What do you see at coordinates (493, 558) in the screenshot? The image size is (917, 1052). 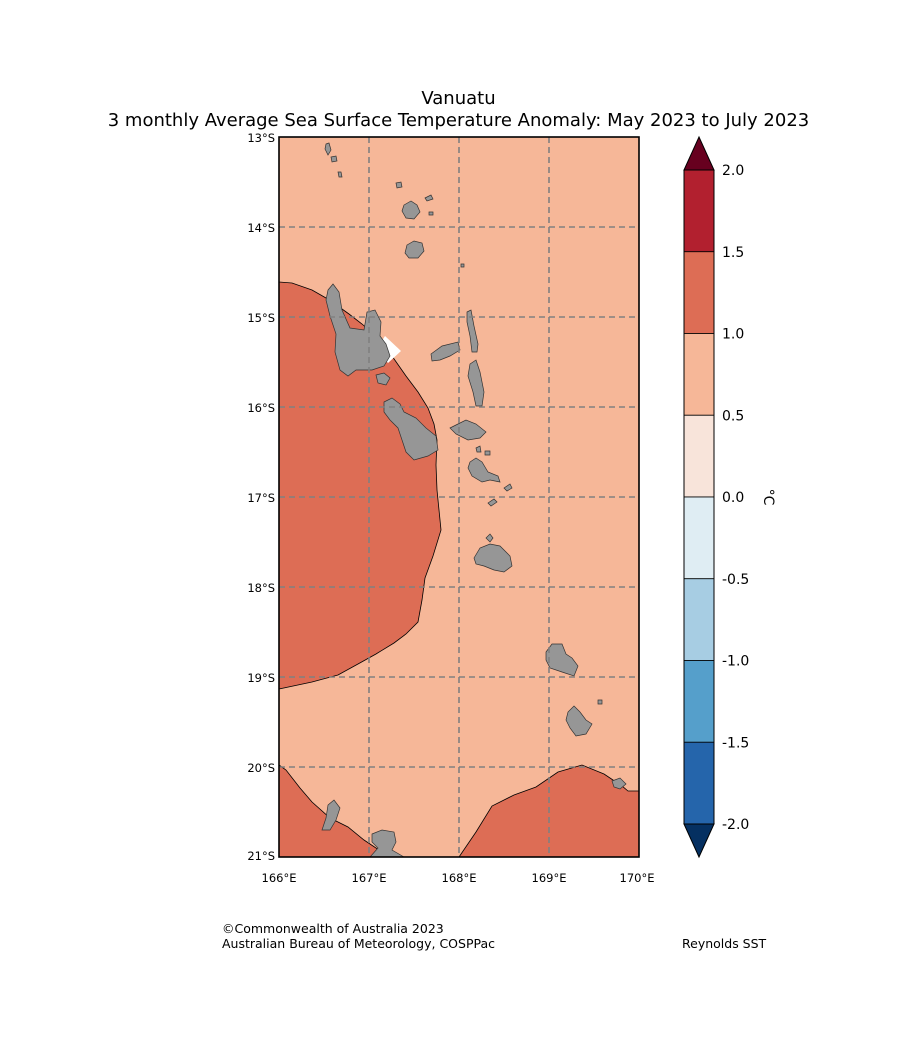 I see `island-efate` at bounding box center [493, 558].